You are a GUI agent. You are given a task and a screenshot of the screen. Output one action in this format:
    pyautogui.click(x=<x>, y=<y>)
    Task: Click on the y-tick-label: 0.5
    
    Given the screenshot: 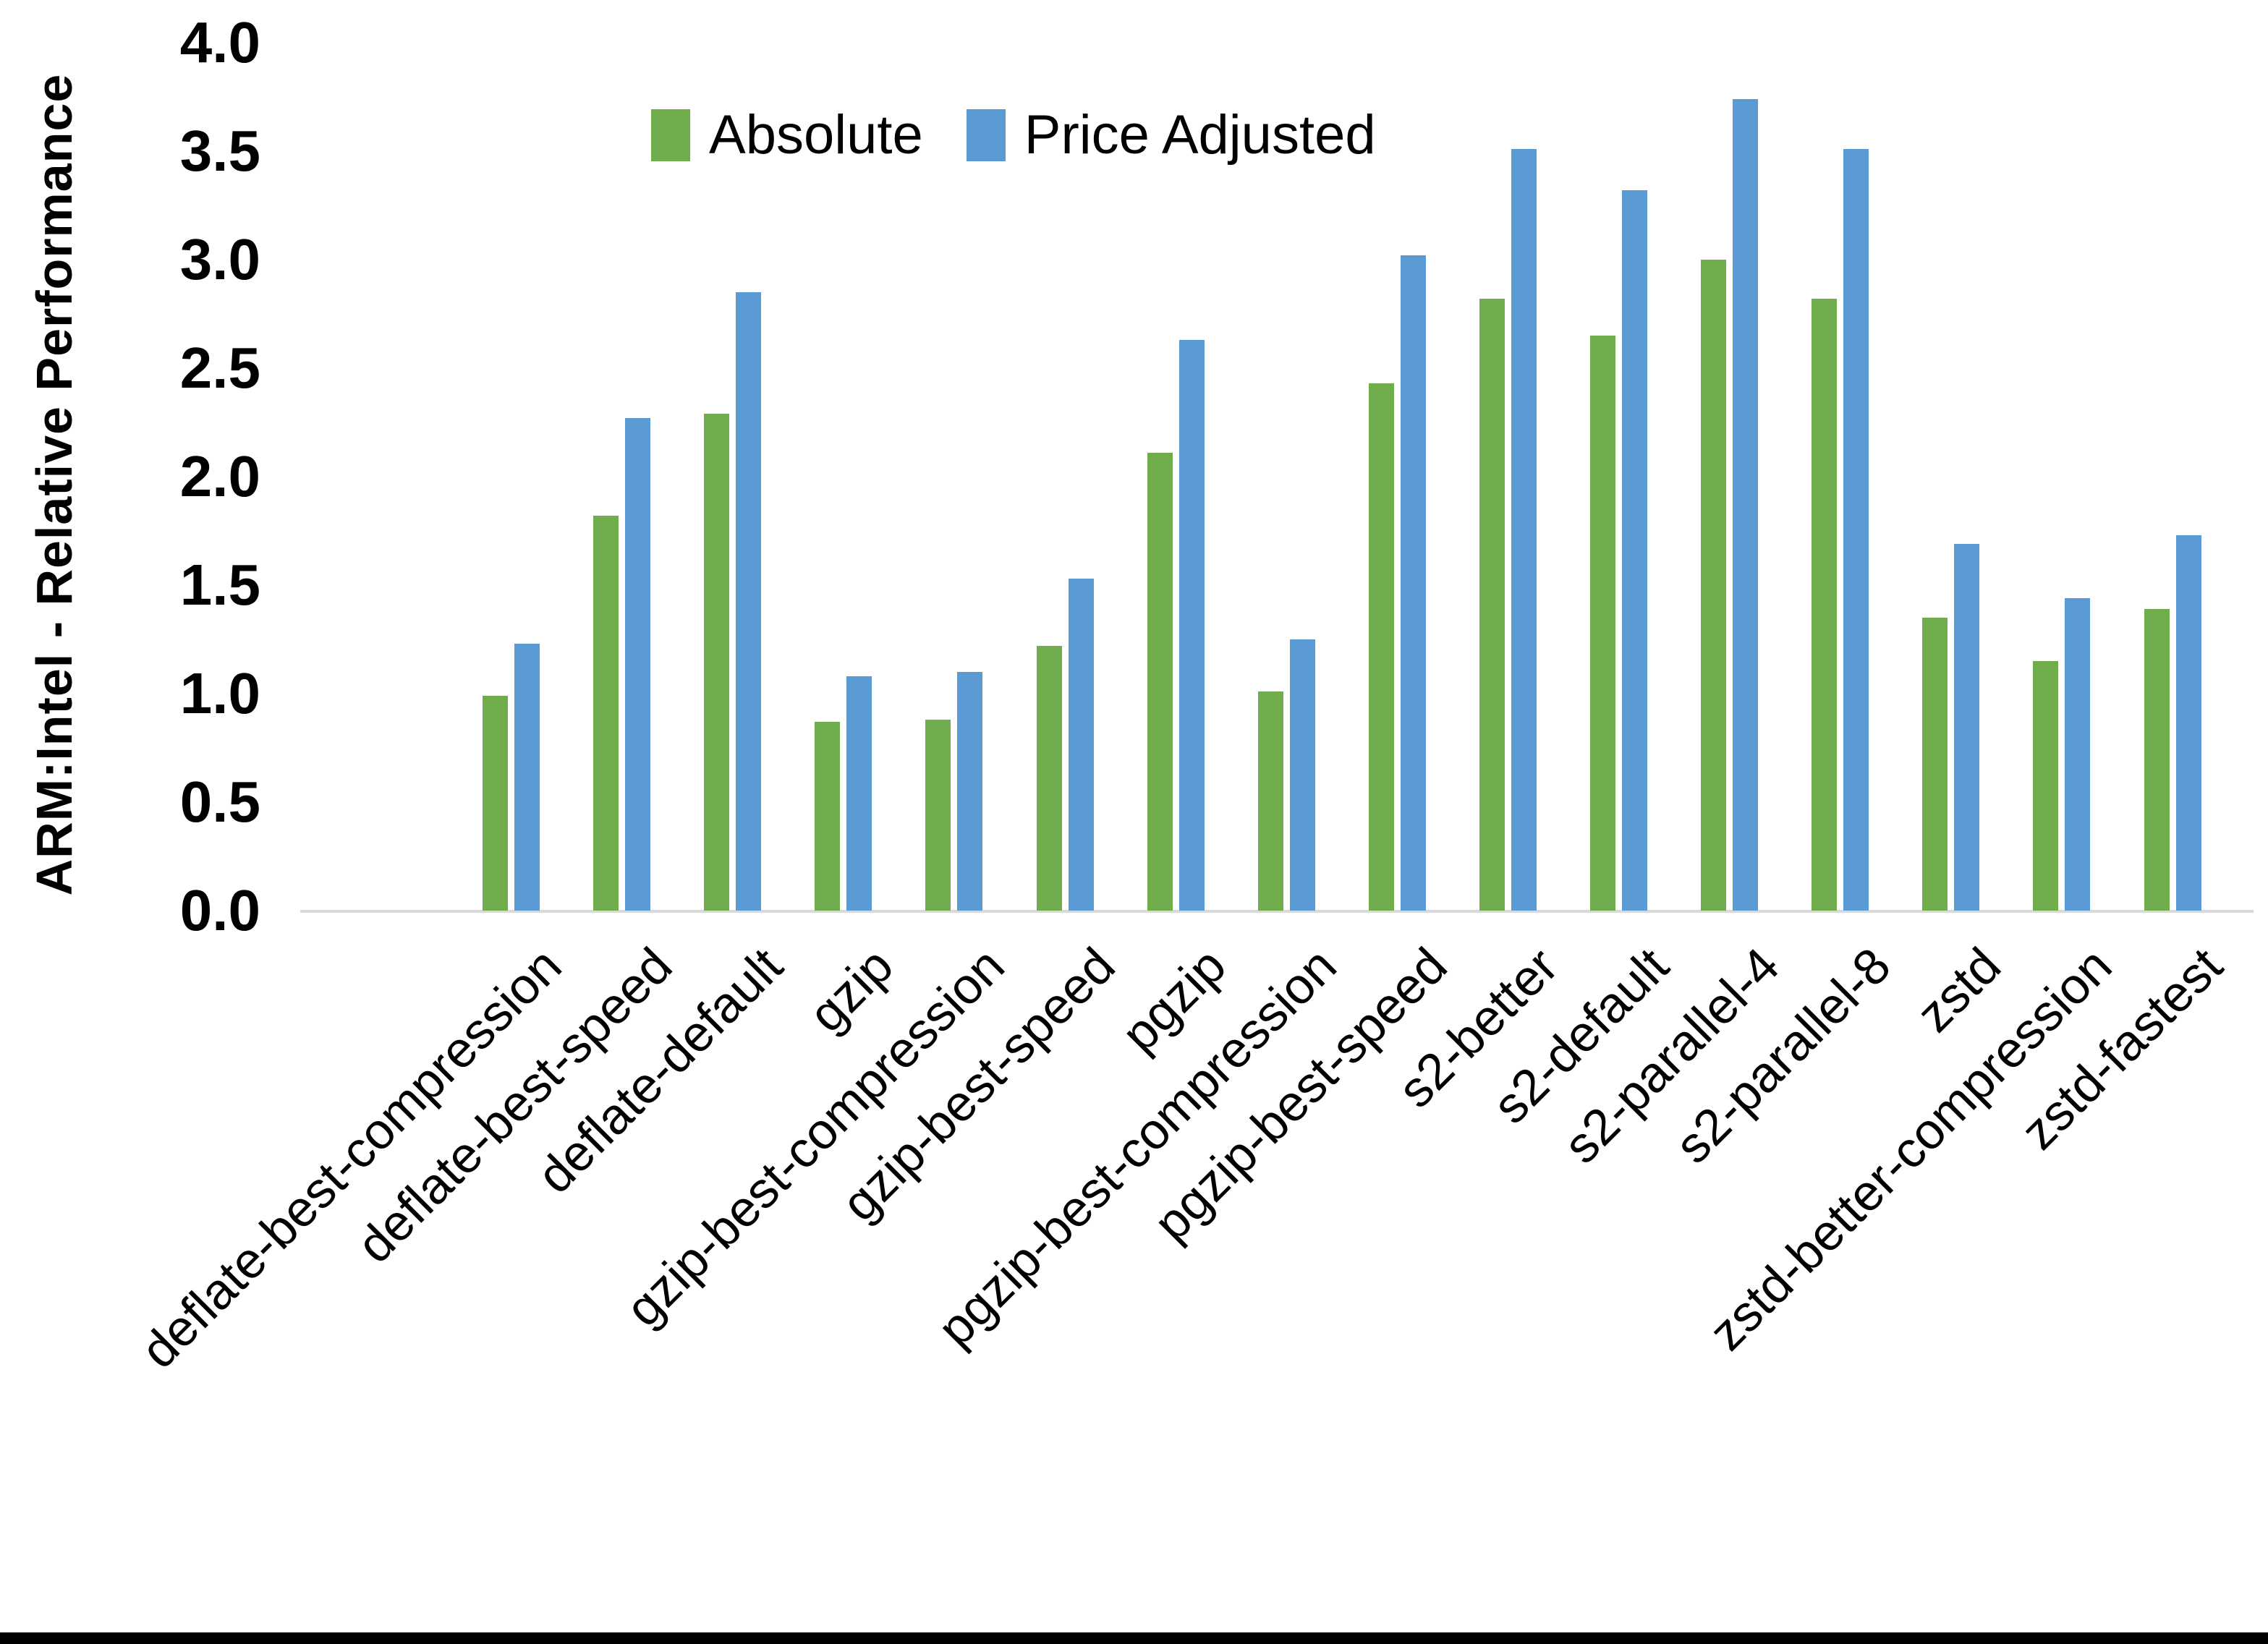 What is the action you would take?
    pyautogui.click(x=219, y=802)
    